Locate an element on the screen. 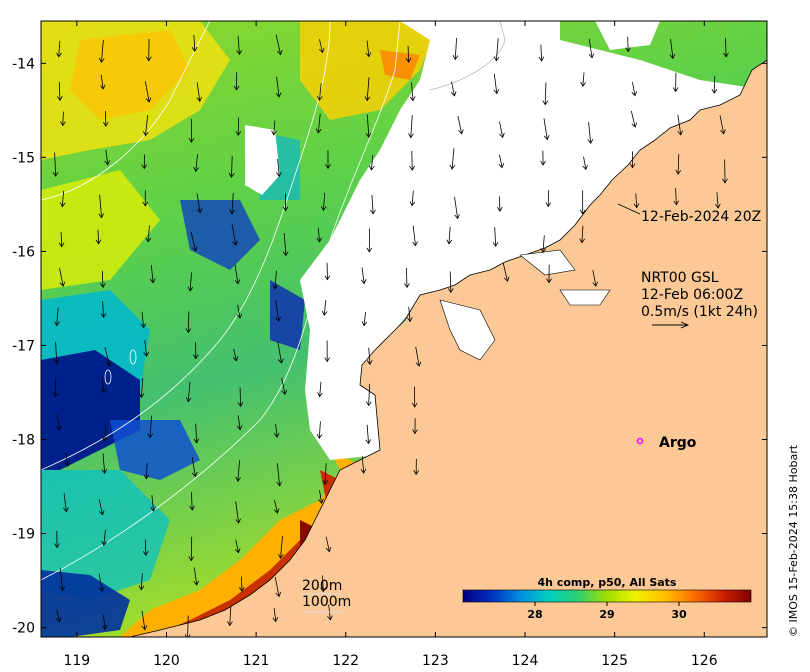  y-tick-label: -16 is located at coordinates (23, 252).